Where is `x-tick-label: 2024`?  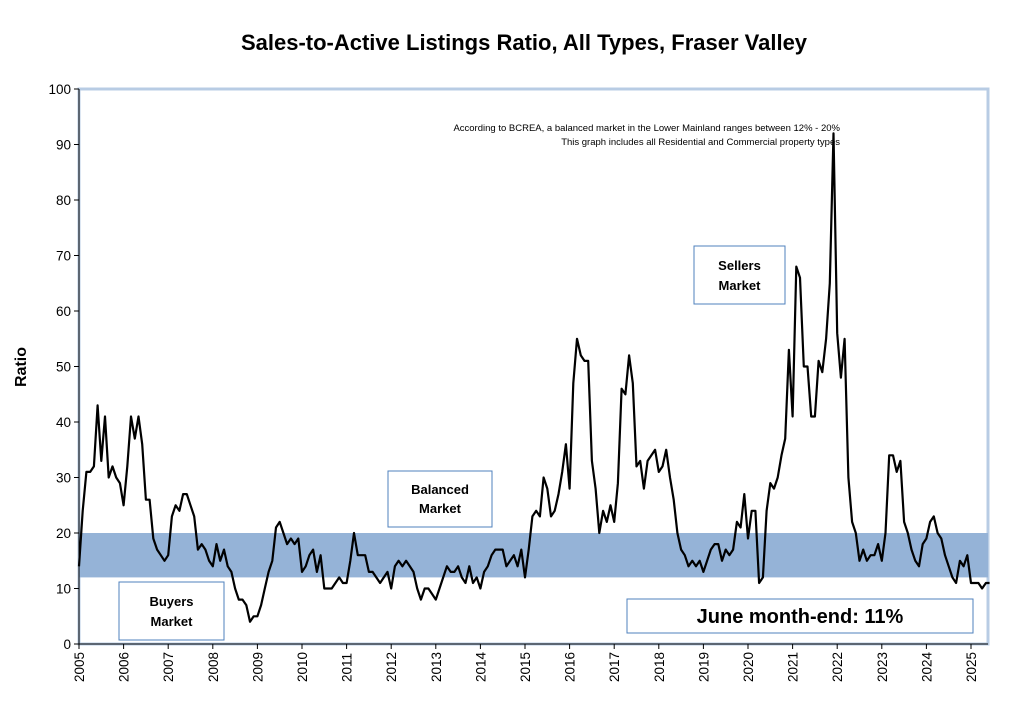
x-tick-label: 2024 is located at coordinates (926, 666).